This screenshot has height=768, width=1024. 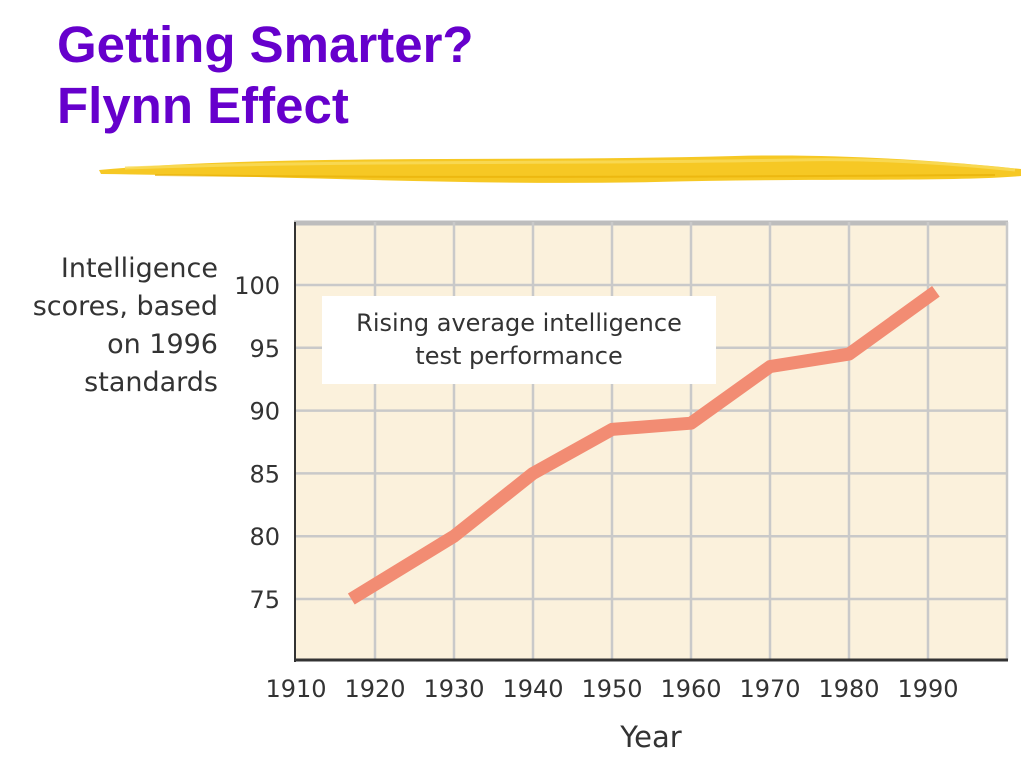 What do you see at coordinates (453, 689) in the screenshot?
I see `x-tick-label-1930: 1930` at bounding box center [453, 689].